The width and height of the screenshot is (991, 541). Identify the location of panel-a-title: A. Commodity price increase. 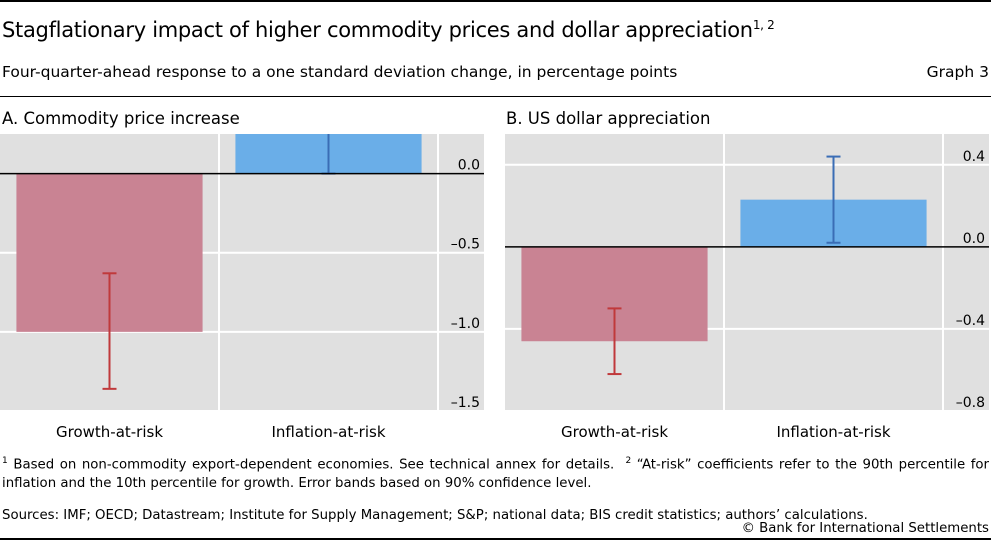
(121, 118).